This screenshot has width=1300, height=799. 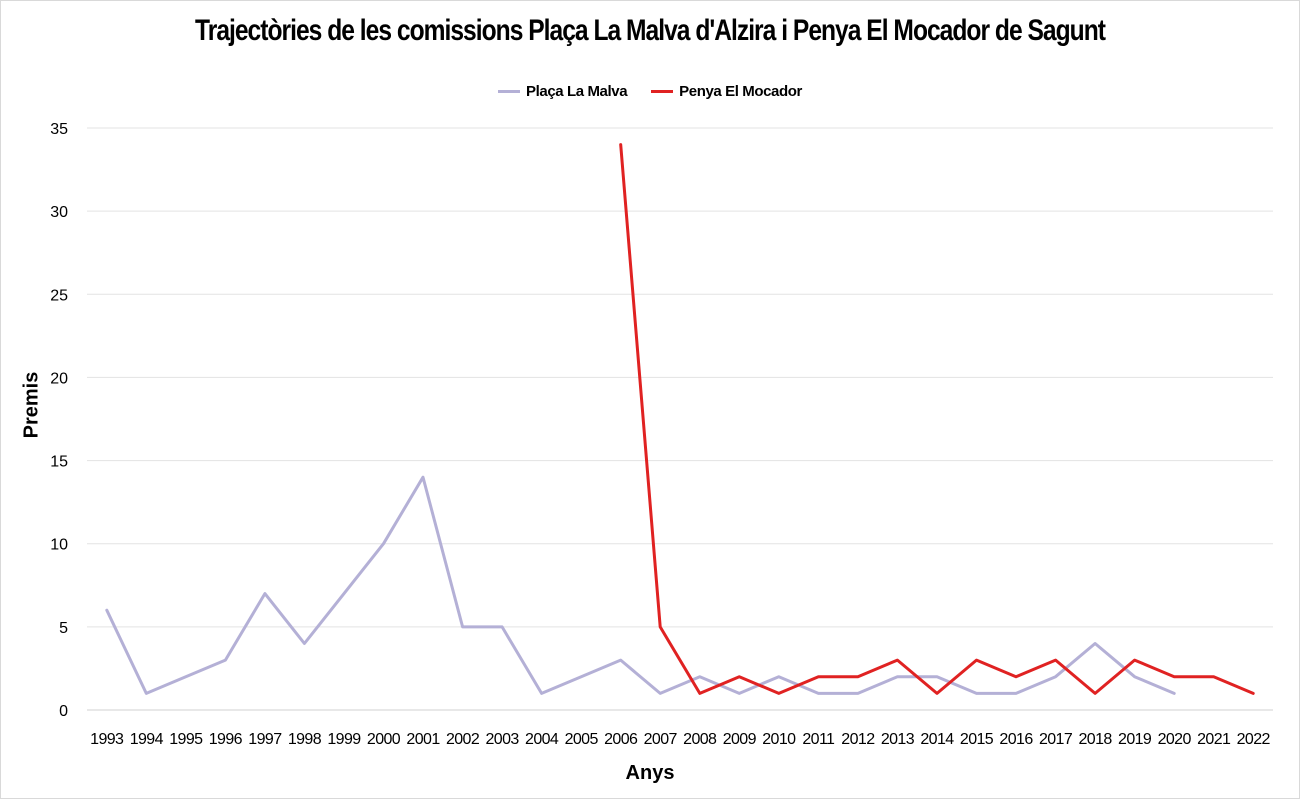 What do you see at coordinates (621, 660) in the screenshot?
I see `data-point-pla-a-la-malva-2006` at bounding box center [621, 660].